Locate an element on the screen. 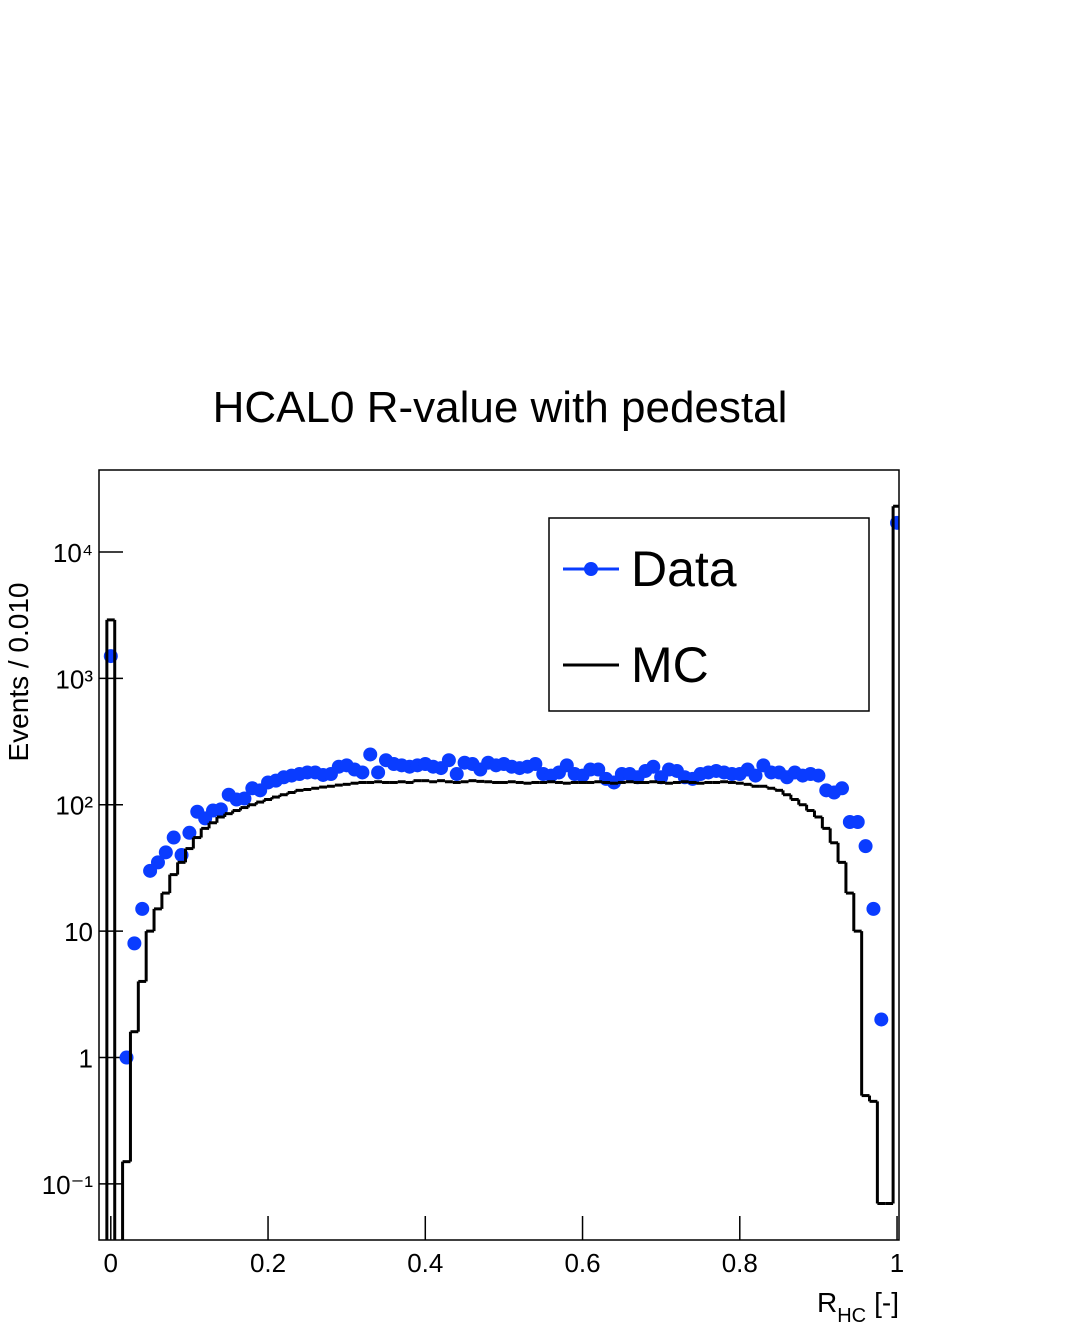 This screenshot has height=1337, width=1079. x-tick-label: 0.8 is located at coordinates (740, 1263).